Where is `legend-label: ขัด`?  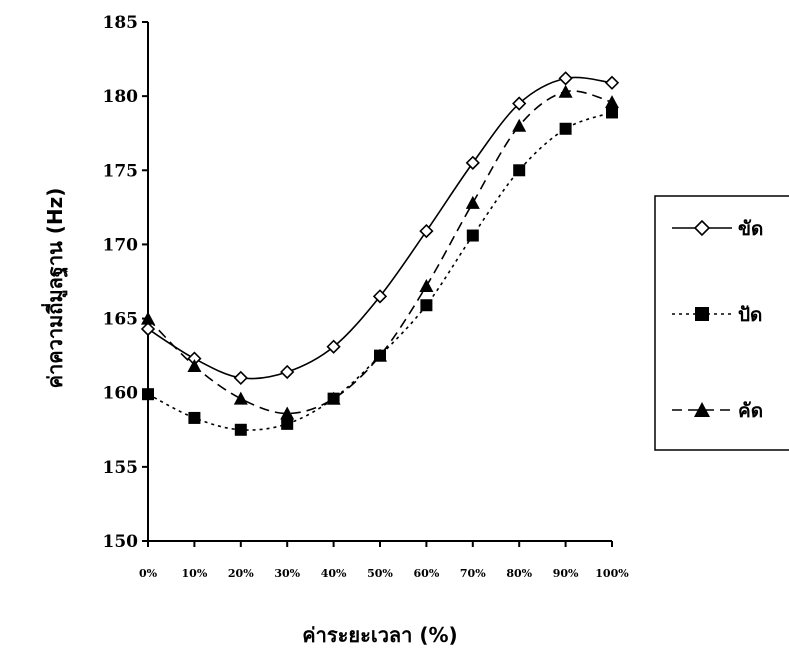
legend-label: ขัด is located at coordinates (750, 229).